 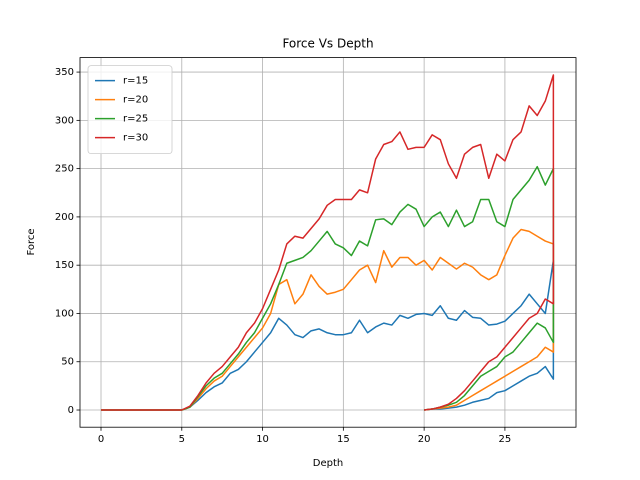 I want to click on chart-title: Force Vs Depth, so click(x=327, y=44).